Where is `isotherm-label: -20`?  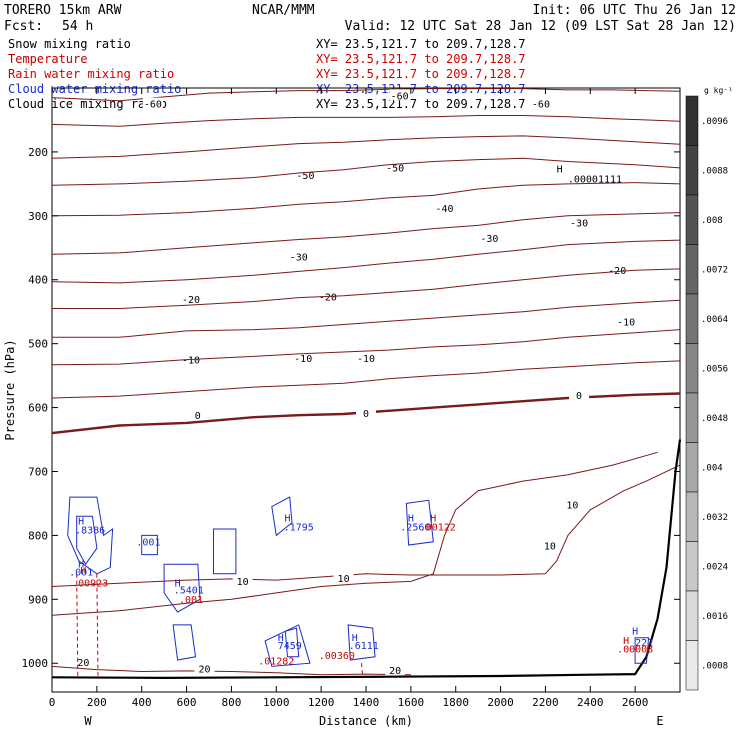 isotherm-label: -20 is located at coordinates (191, 300).